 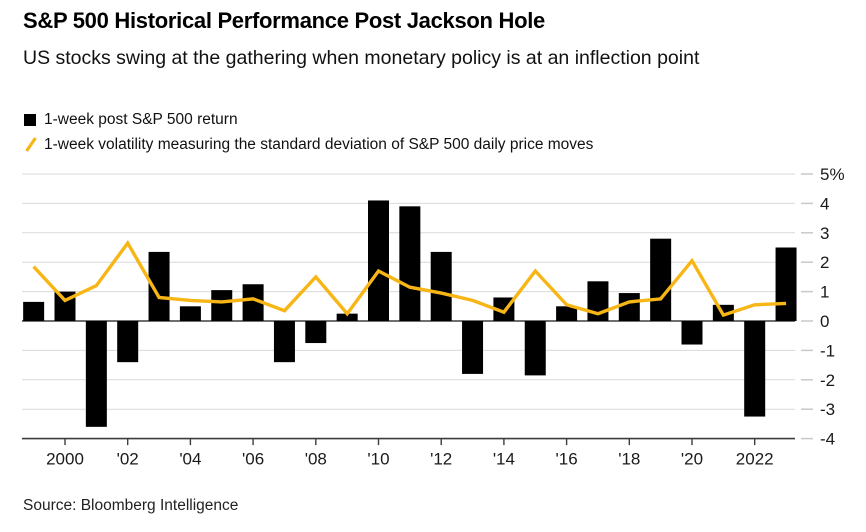 I want to click on bar-2015, so click(x=535, y=348).